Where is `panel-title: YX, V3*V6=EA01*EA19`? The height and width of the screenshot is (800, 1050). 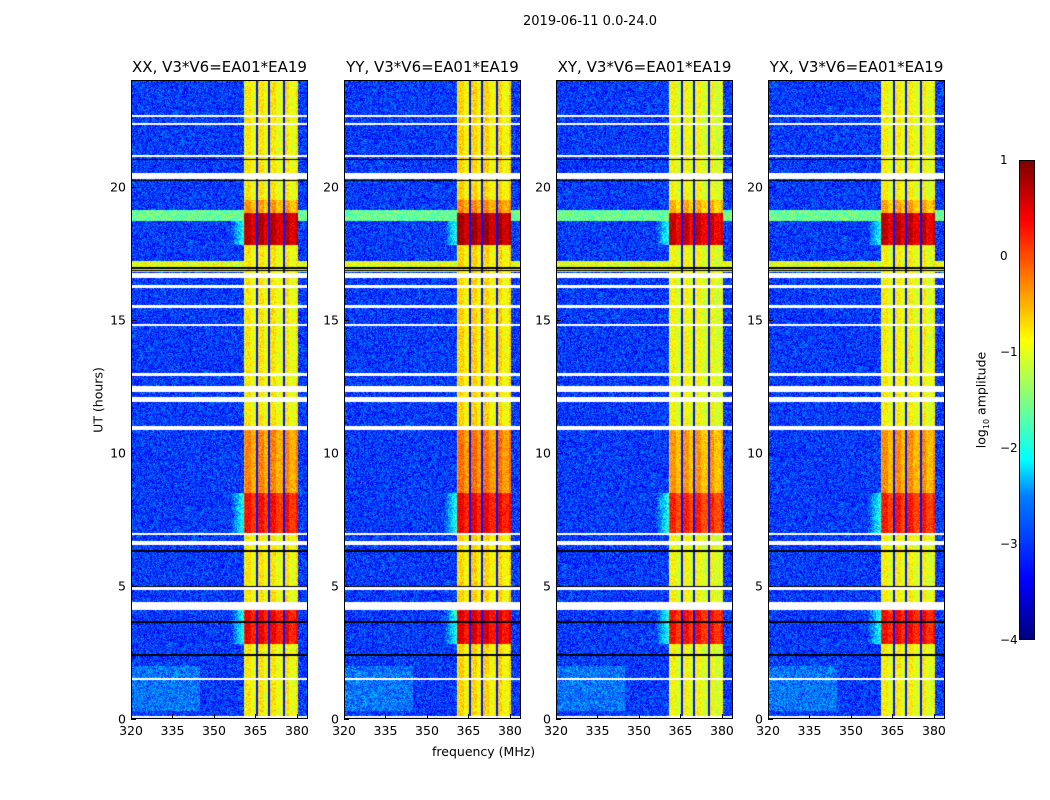
panel-title: YX, V3*V6=EA01*EA19 is located at coordinates (856, 67).